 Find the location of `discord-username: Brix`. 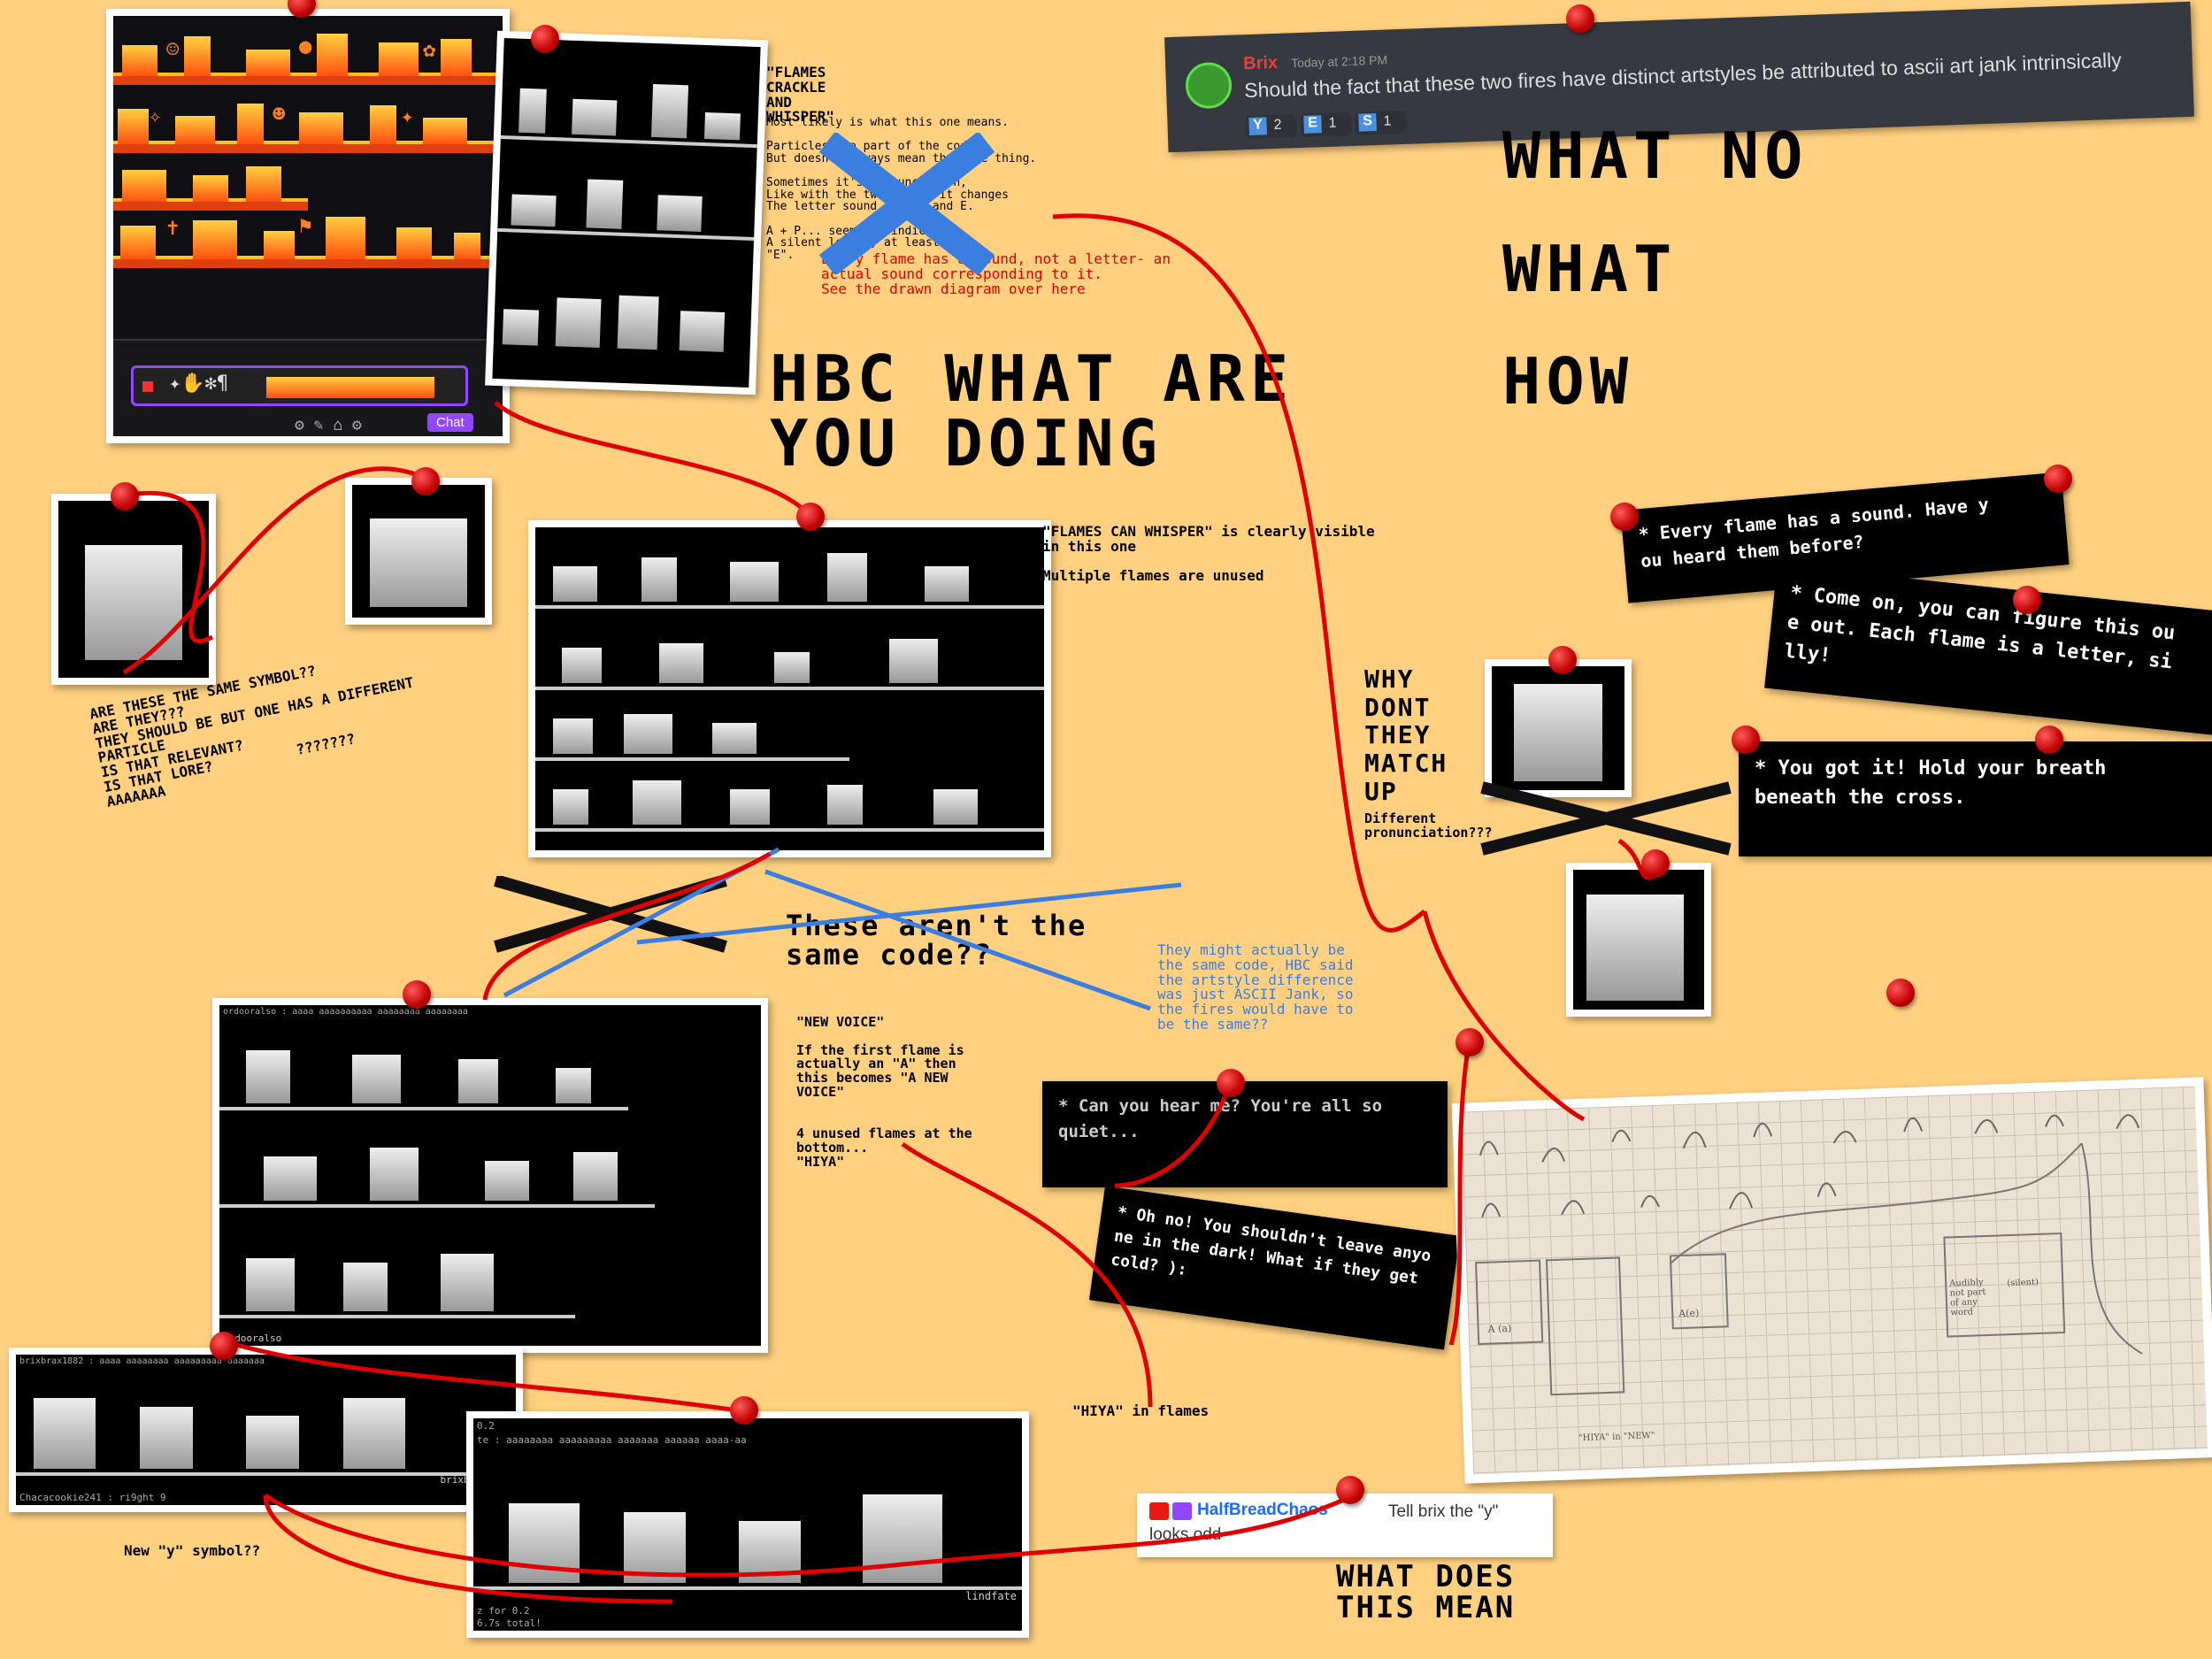

discord-username: Brix is located at coordinates (1260, 63).